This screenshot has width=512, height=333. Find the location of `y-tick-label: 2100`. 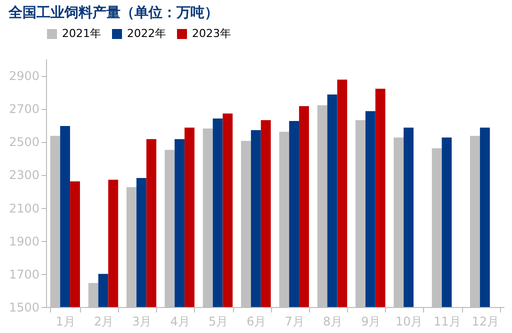

y-tick-label: 2100 is located at coordinates (24, 208).